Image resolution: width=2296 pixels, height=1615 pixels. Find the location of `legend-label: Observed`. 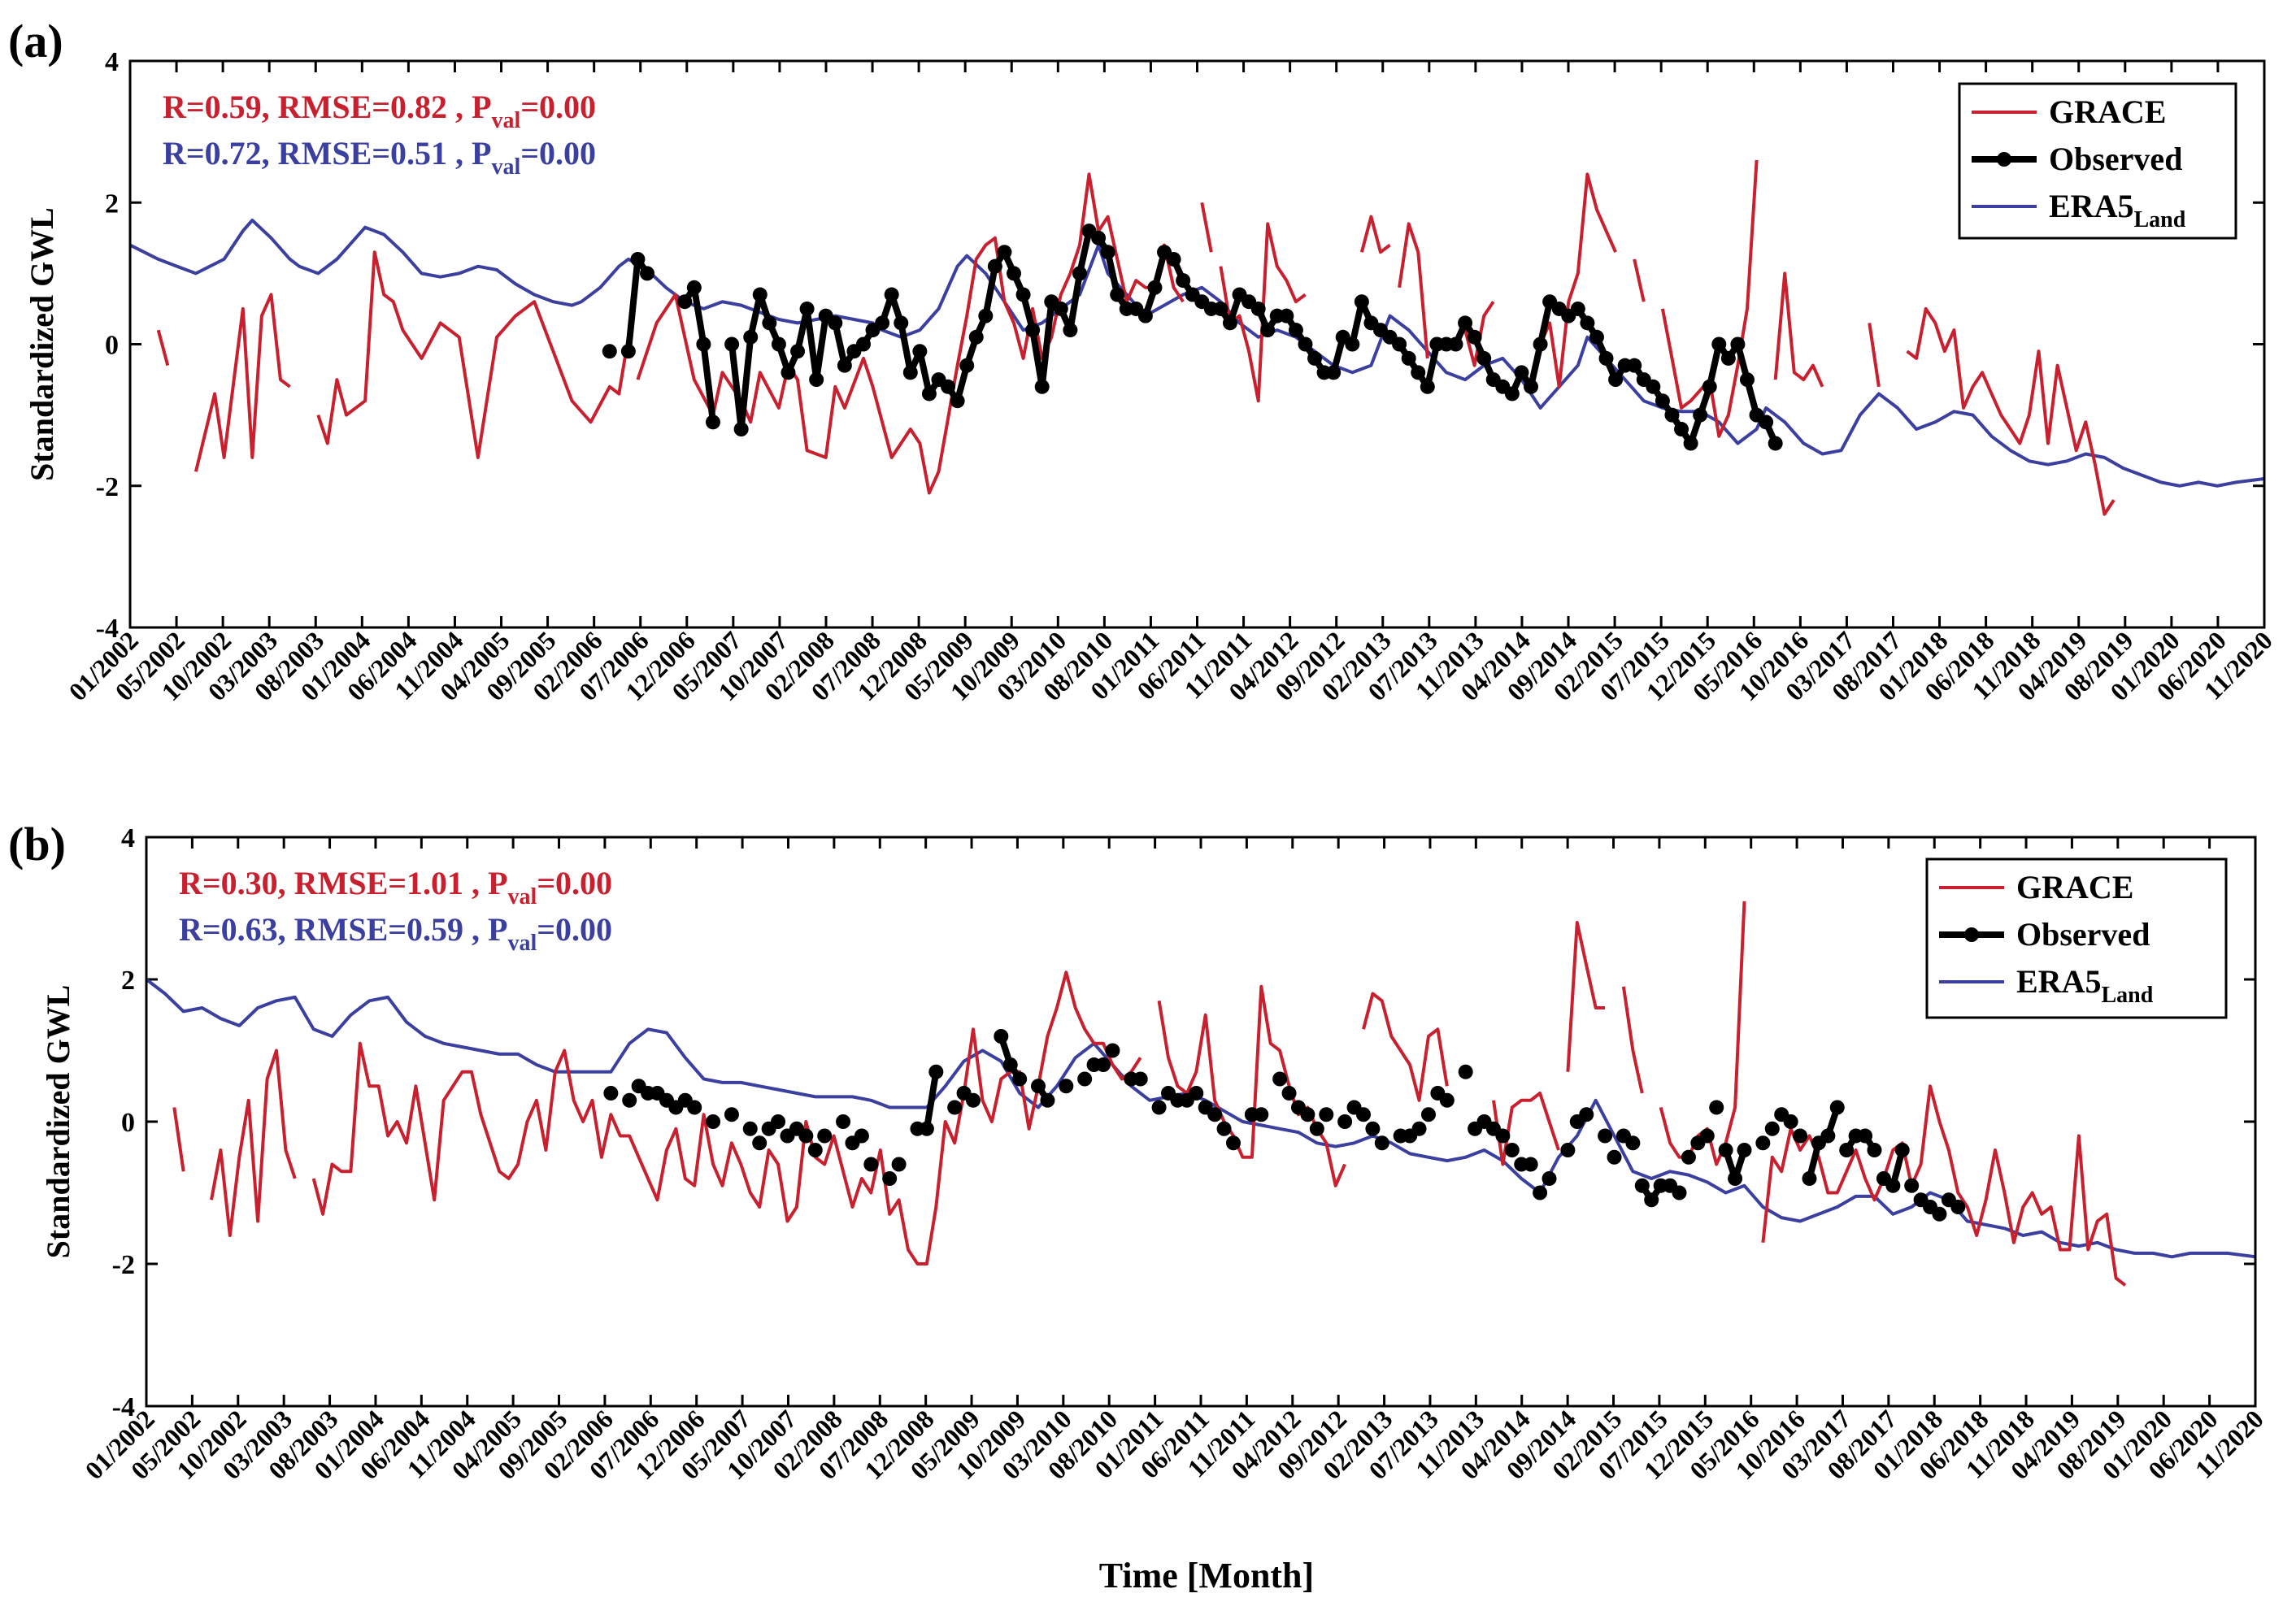

legend-label: Observed is located at coordinates (2115, 159).